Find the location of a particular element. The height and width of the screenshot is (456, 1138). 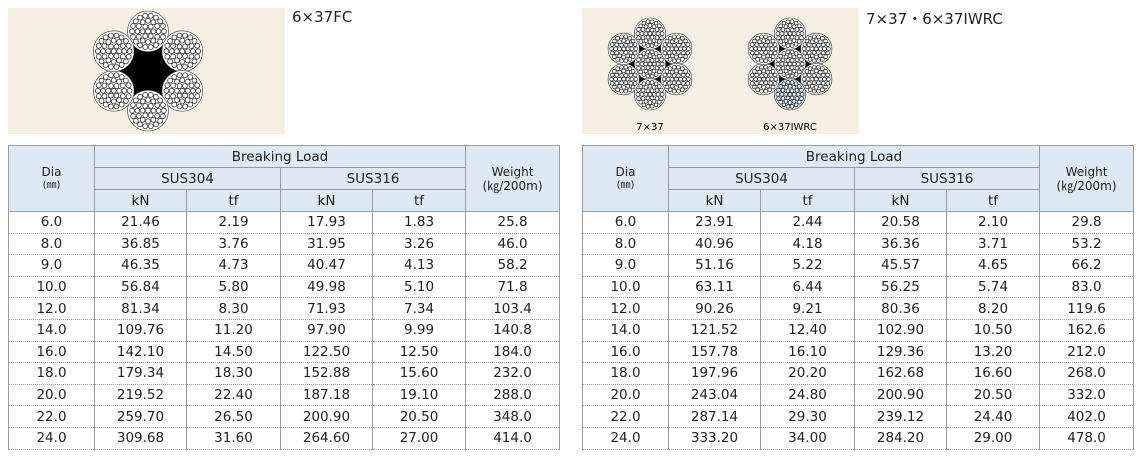

cell: 264.60 is located at coordinates (326, 438).